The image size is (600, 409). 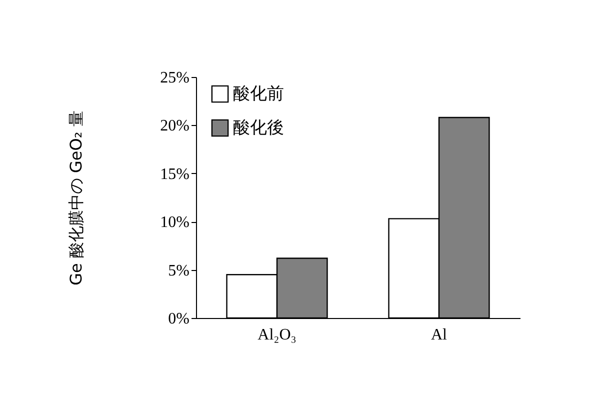 What do you see at coordinates (277, 335) in the screenshot?
I see `x-tick-label: Al₂O₃` at bounding box center [277, 335].